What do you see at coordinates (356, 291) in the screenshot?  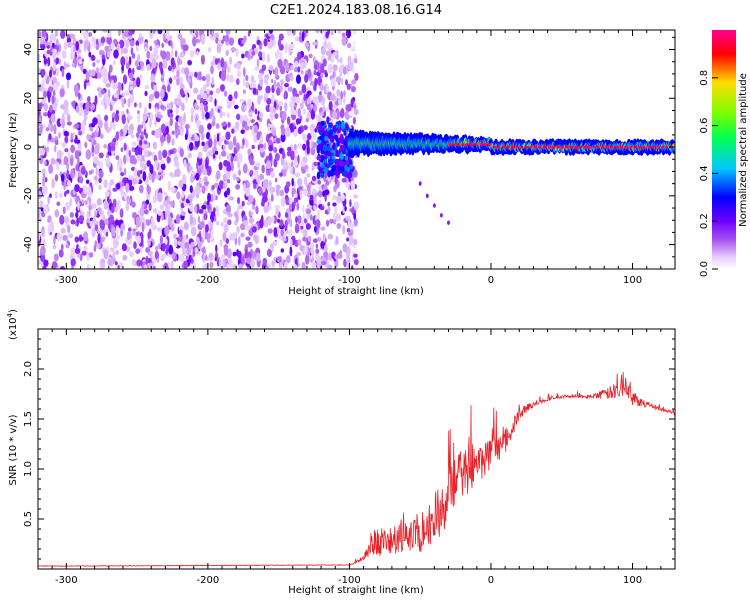 I see `spectrogram-x-axis-label: Height of straight line (km)` at bounding box center [356, 291].